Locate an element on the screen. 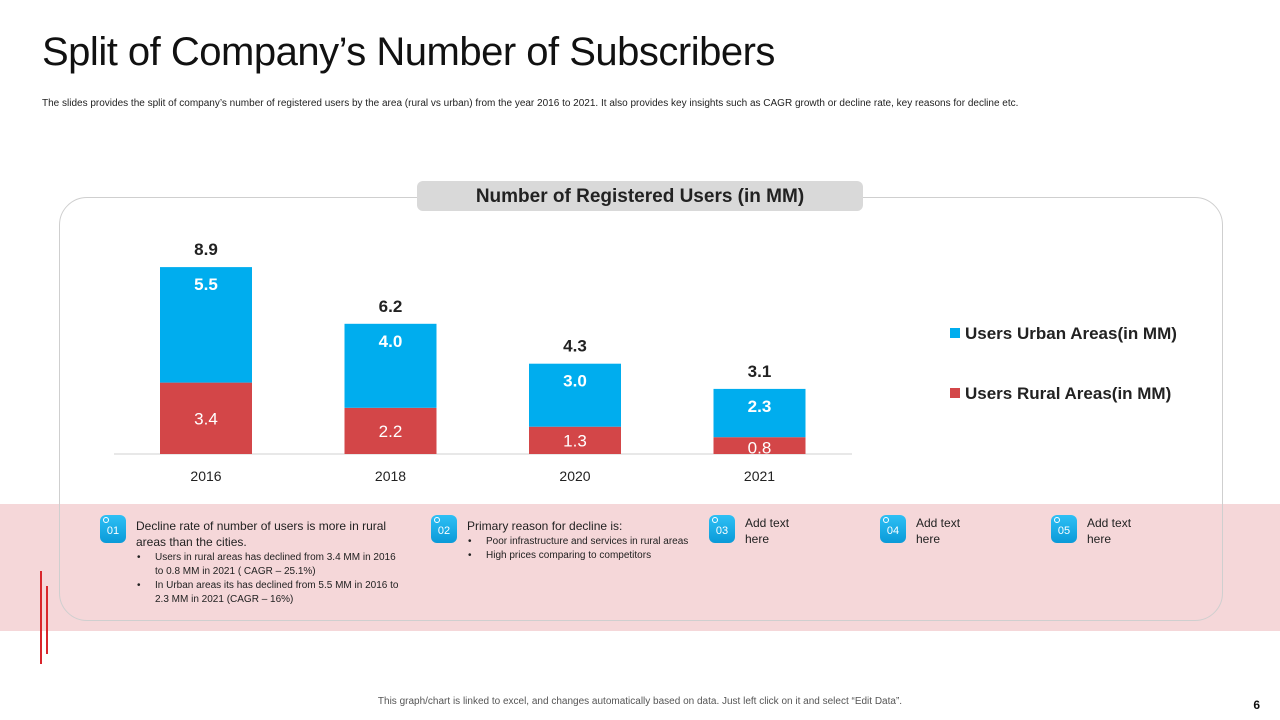 This screenshot has width=1280, height=720. bar-urban-2020 is located at coordinates (575, 395).